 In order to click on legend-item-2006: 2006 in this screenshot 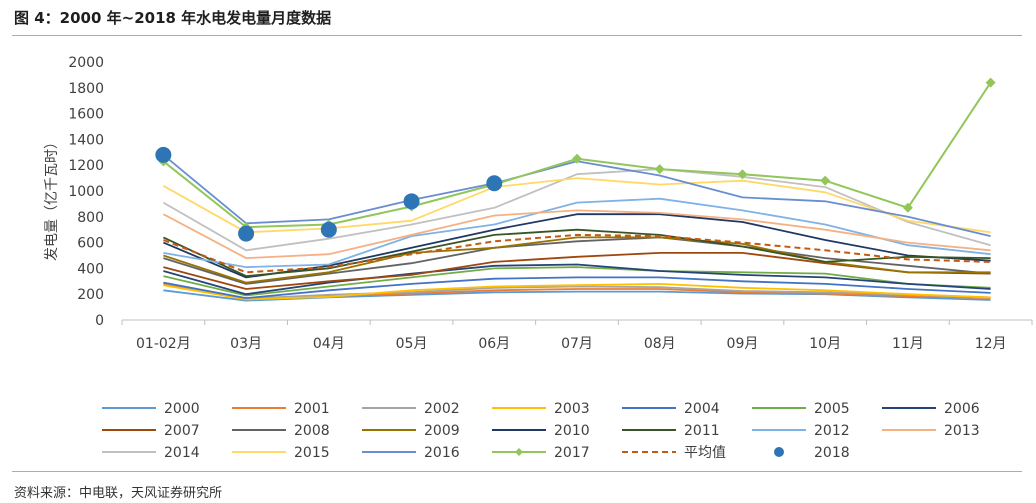, I will do `click(931, 409)`.